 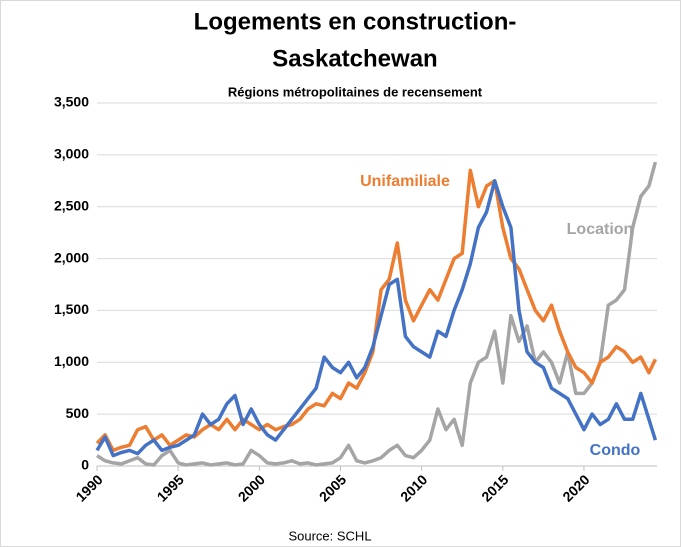 I want to click on chart-title: Logements en construction-, so click(x=355, y=21).